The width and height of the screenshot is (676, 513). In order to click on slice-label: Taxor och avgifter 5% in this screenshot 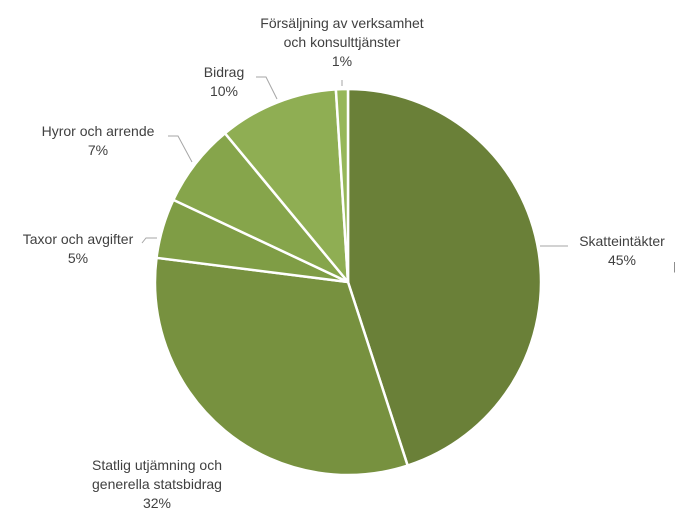, I will do `click(78, 248)`.